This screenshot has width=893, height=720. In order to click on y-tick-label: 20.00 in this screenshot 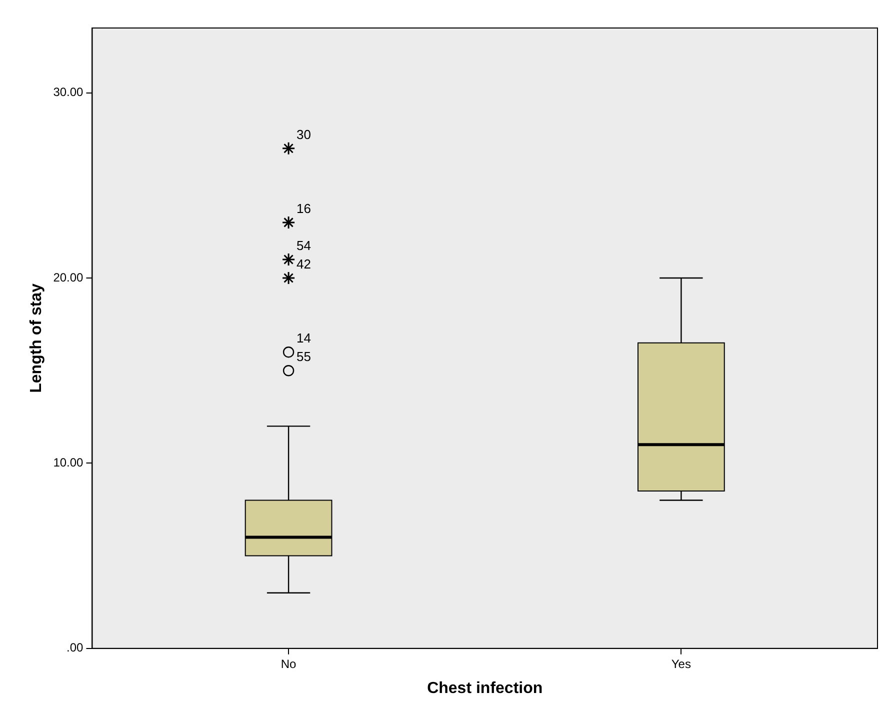, I will do `click(68, 277)`.